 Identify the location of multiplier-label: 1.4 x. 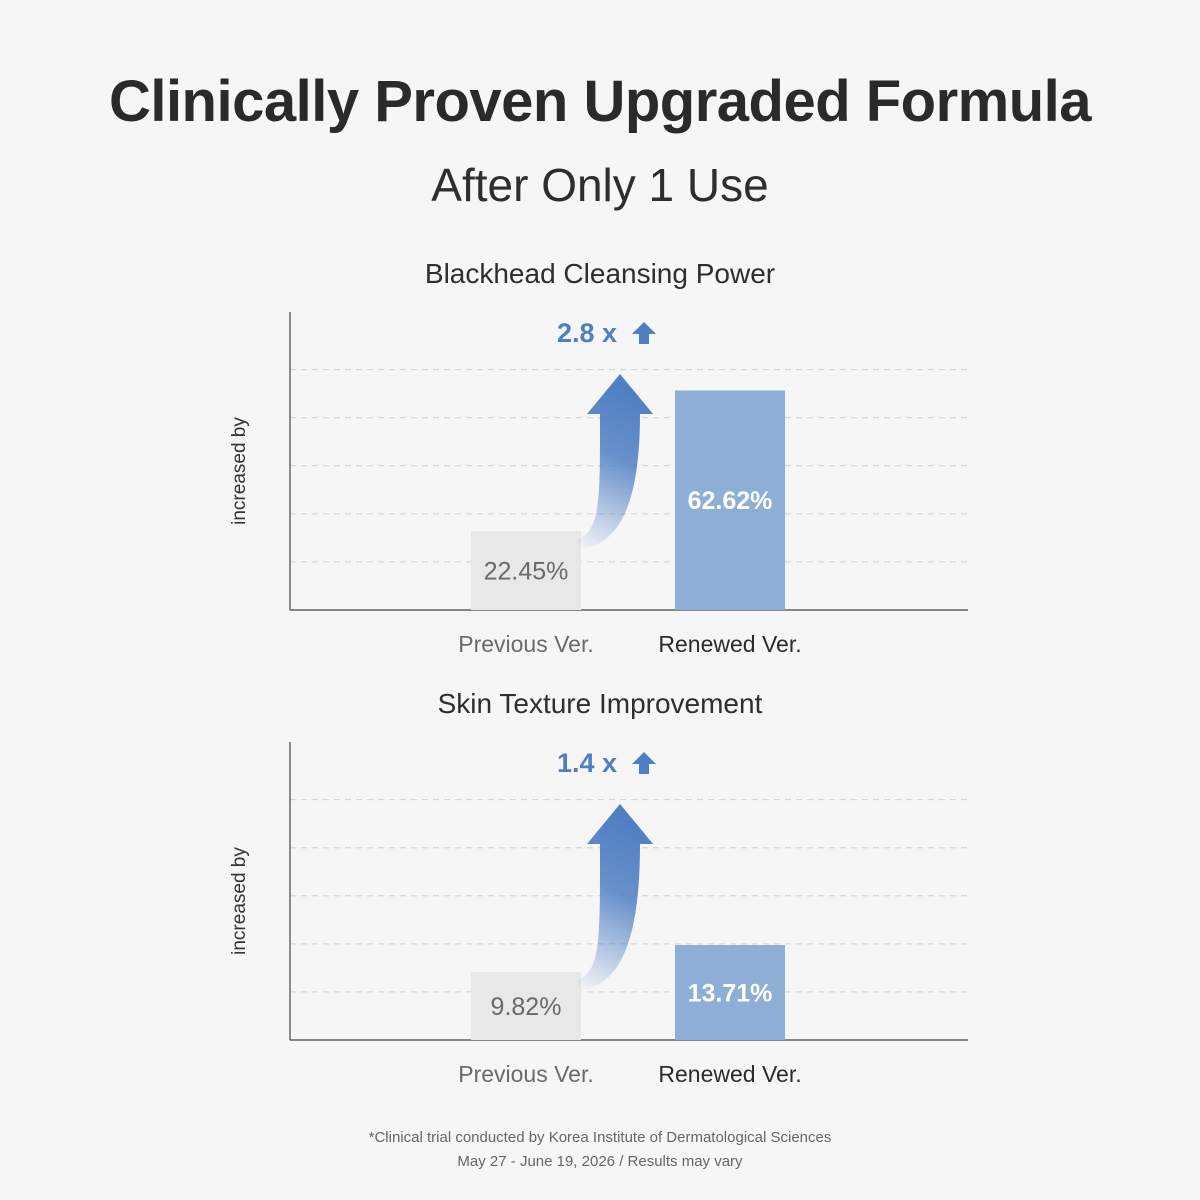
(587, 763).